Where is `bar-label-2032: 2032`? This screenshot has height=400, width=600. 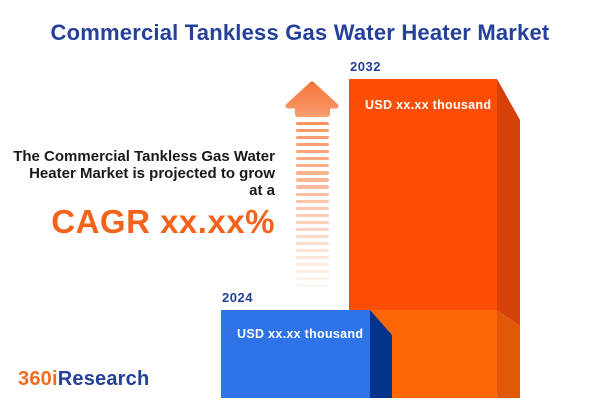
bar-label-2032: 2032 is located at coordinates (365, 66).